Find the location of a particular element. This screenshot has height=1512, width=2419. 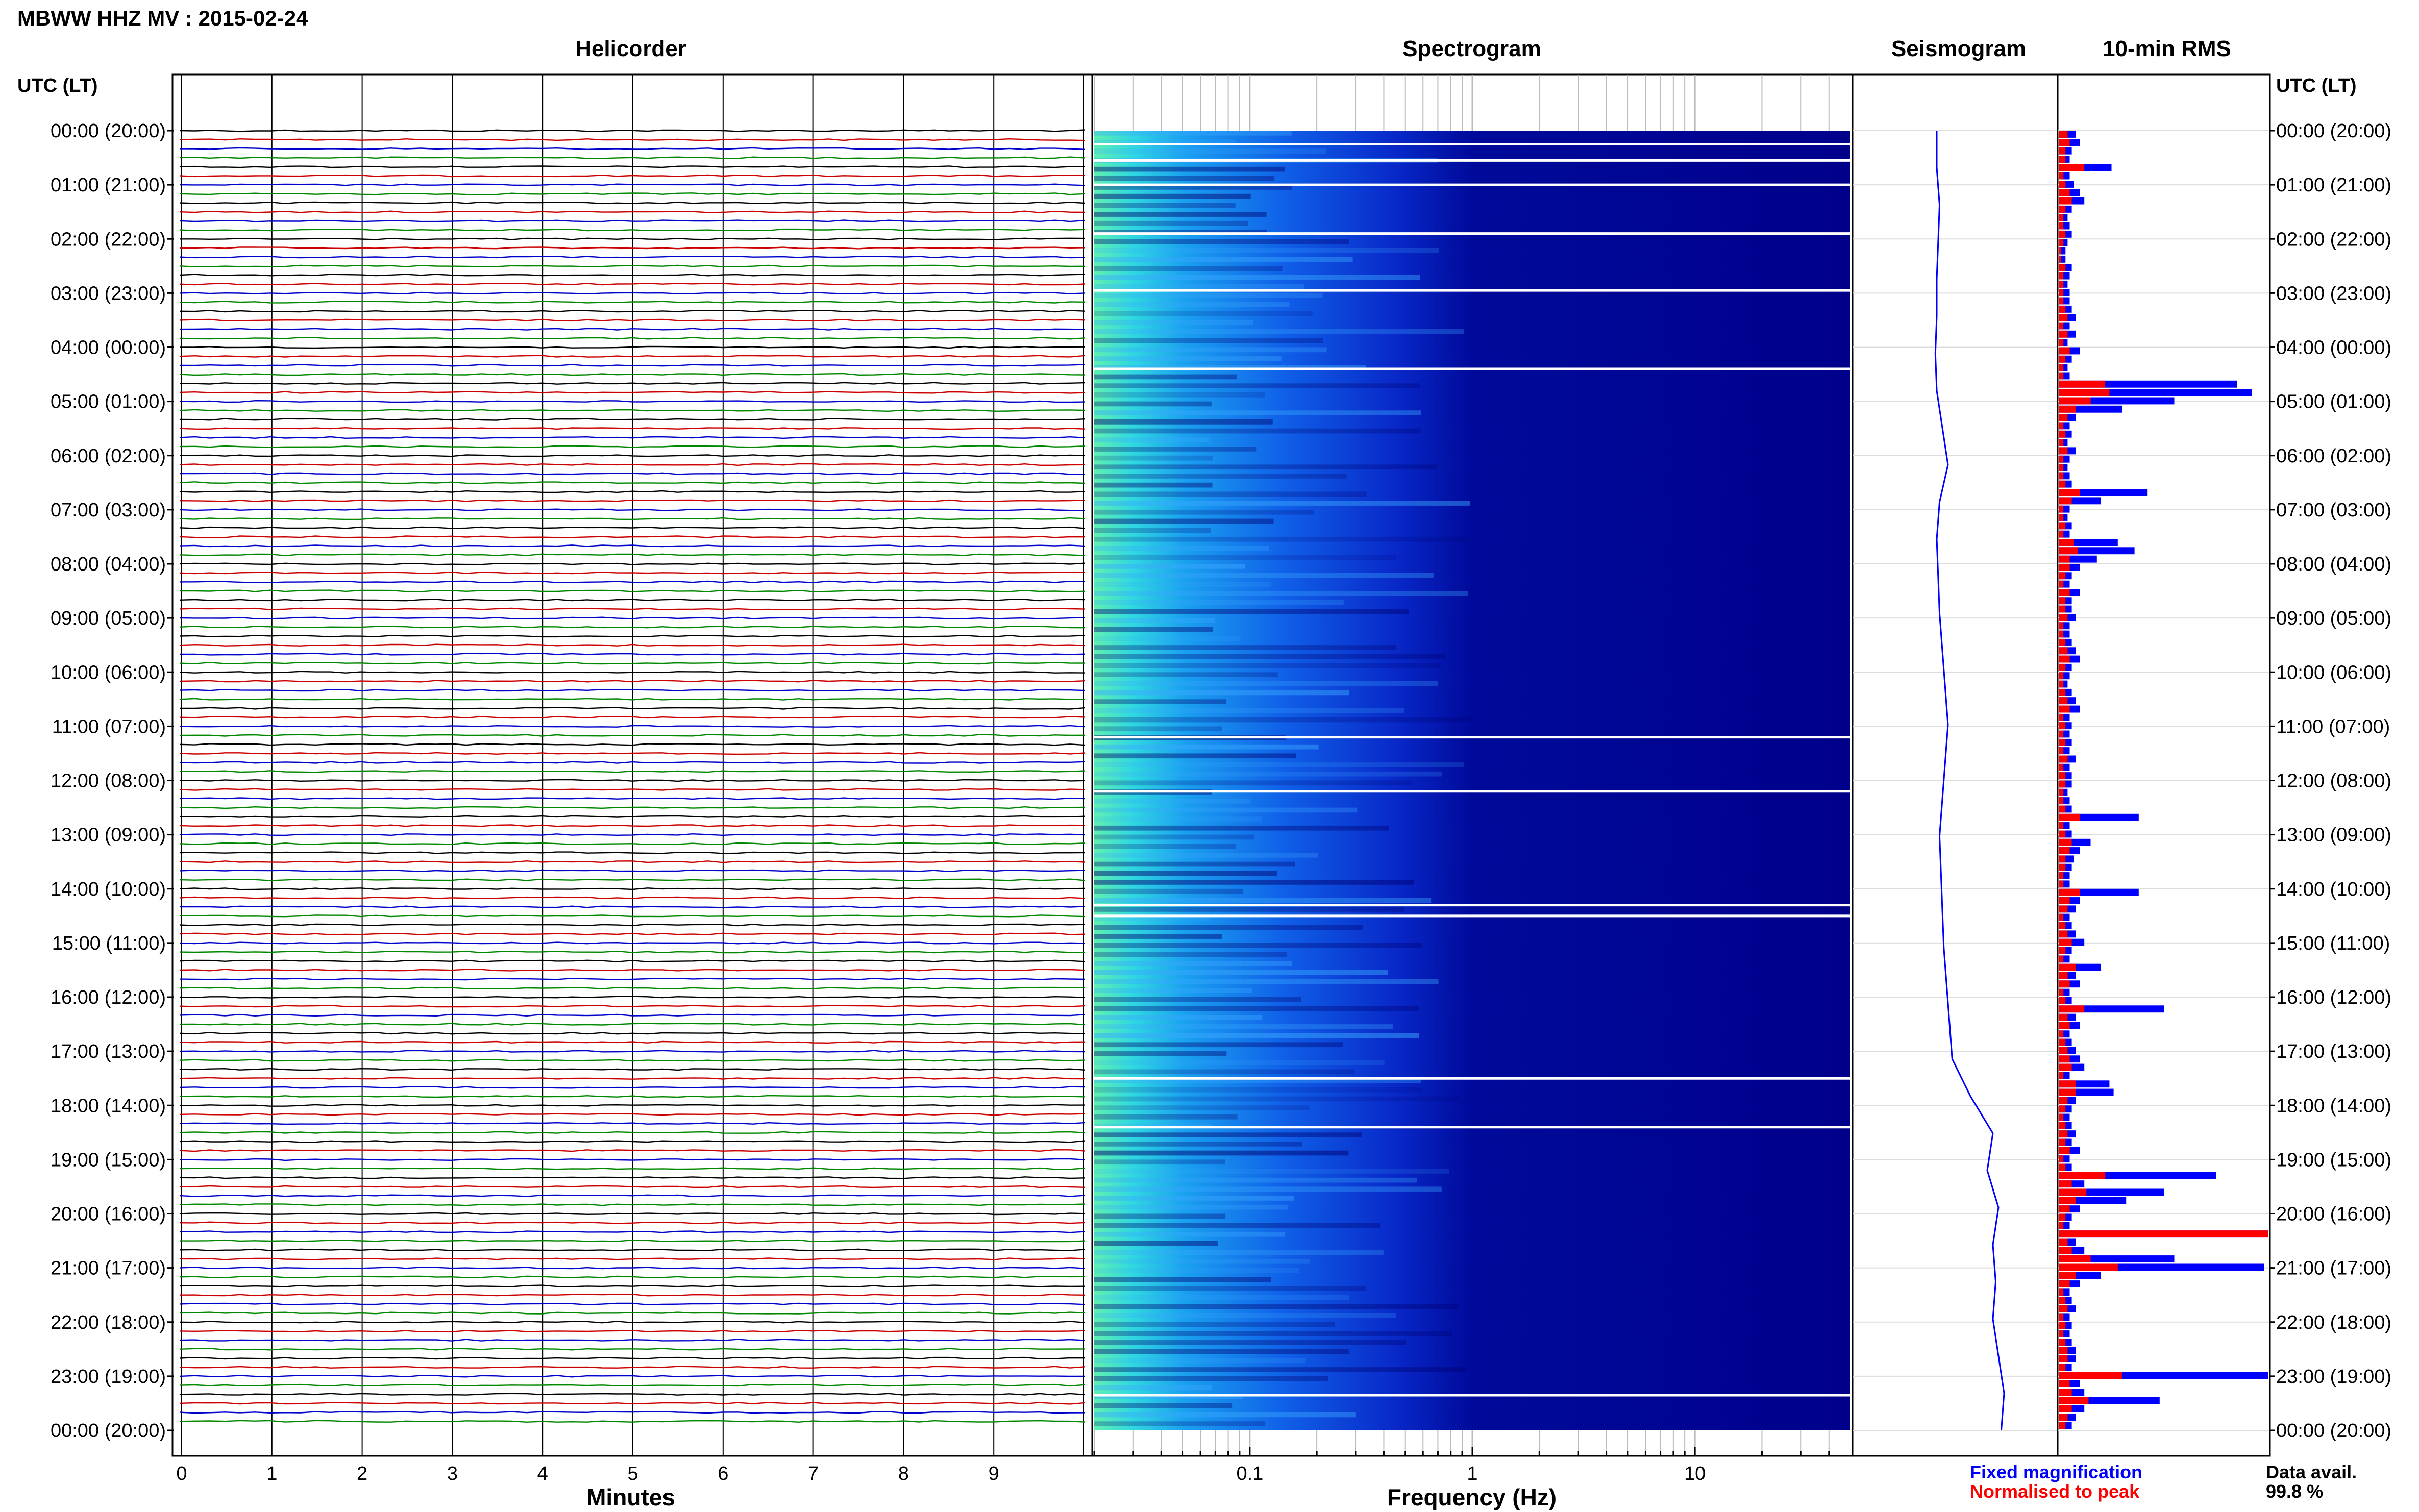

frequency-axis-label: Frequency (Hz) is located at coordinates (1472, 1497).